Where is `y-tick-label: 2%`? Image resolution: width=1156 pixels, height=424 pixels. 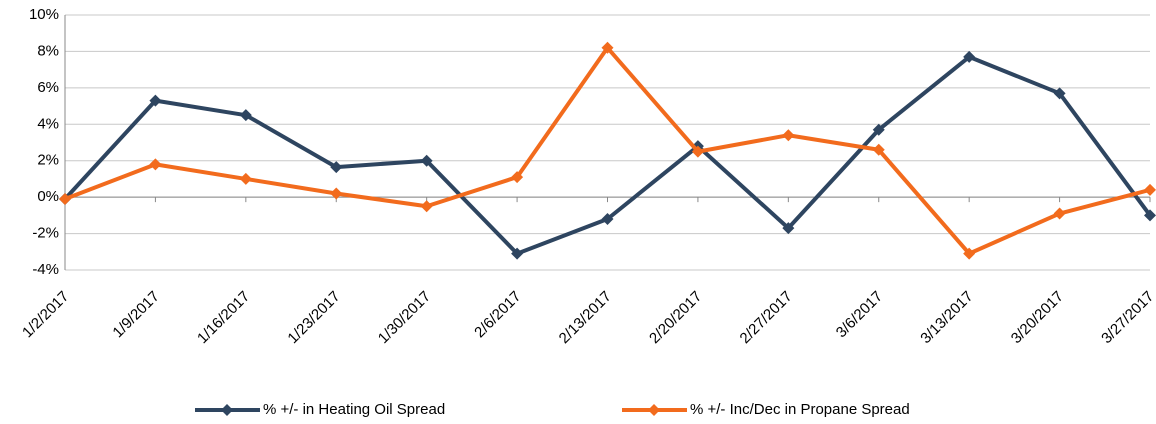 y-tick-label: 2% is located at coordinates (48, 160).